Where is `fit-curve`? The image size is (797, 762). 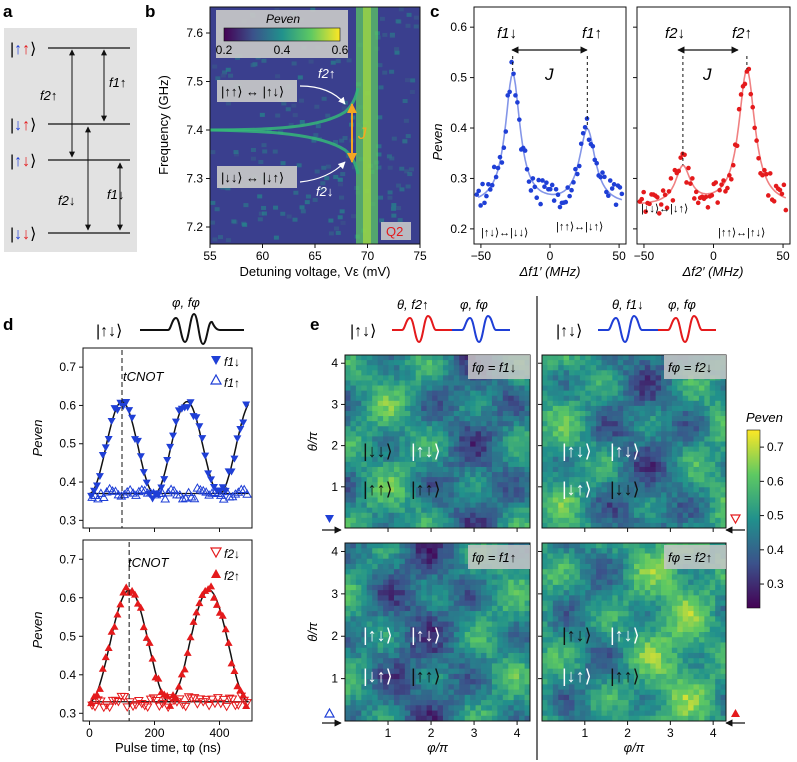
fit-curve is located at coordinates (550, 136).